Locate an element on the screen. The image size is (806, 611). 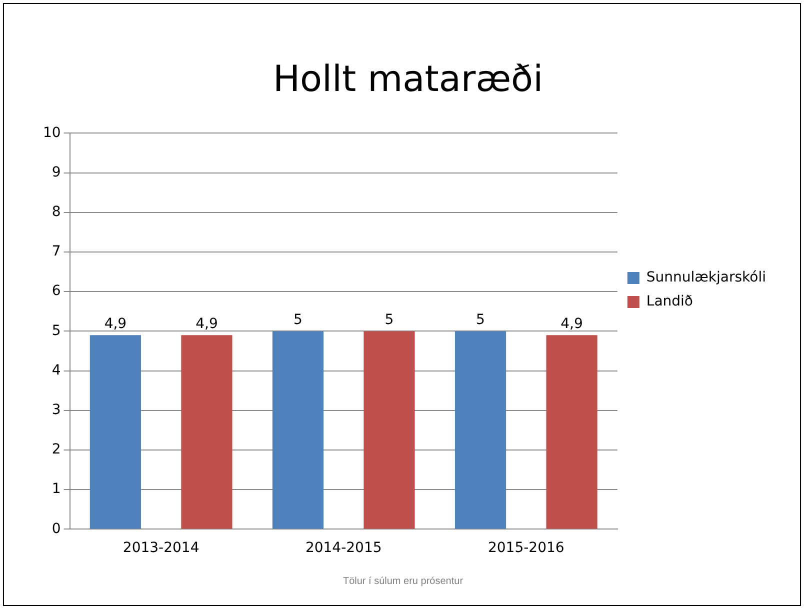
y-tick-label: 6 is located at coordinates (56, 291).